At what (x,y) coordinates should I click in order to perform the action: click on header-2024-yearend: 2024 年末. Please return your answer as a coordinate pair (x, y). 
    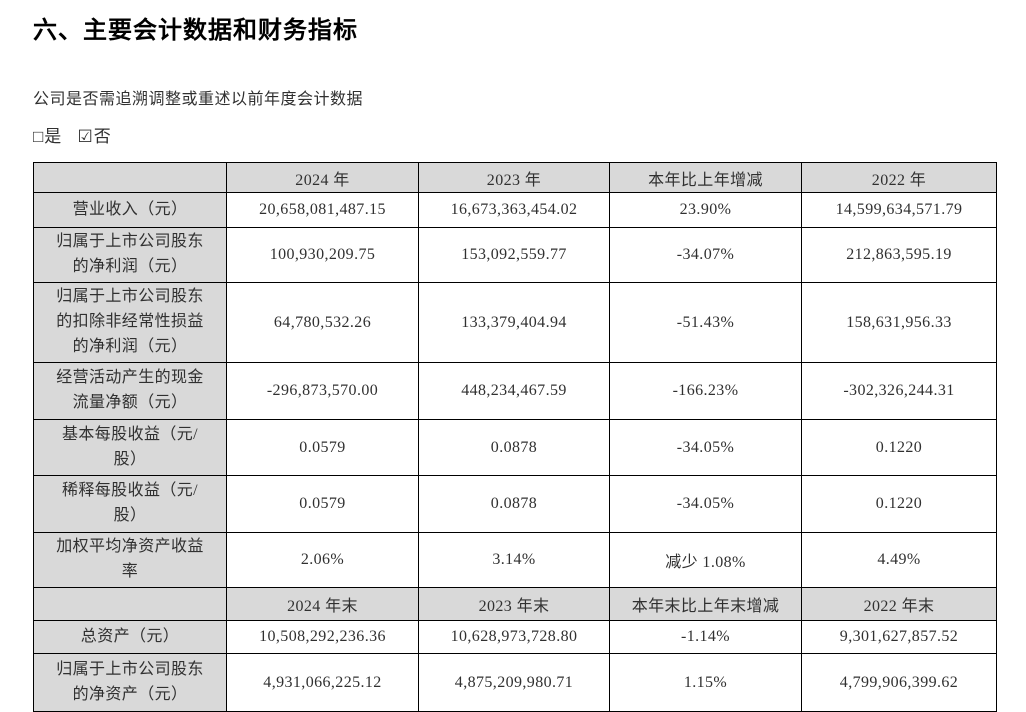
    Looking at the image, I should click on (322, 604).